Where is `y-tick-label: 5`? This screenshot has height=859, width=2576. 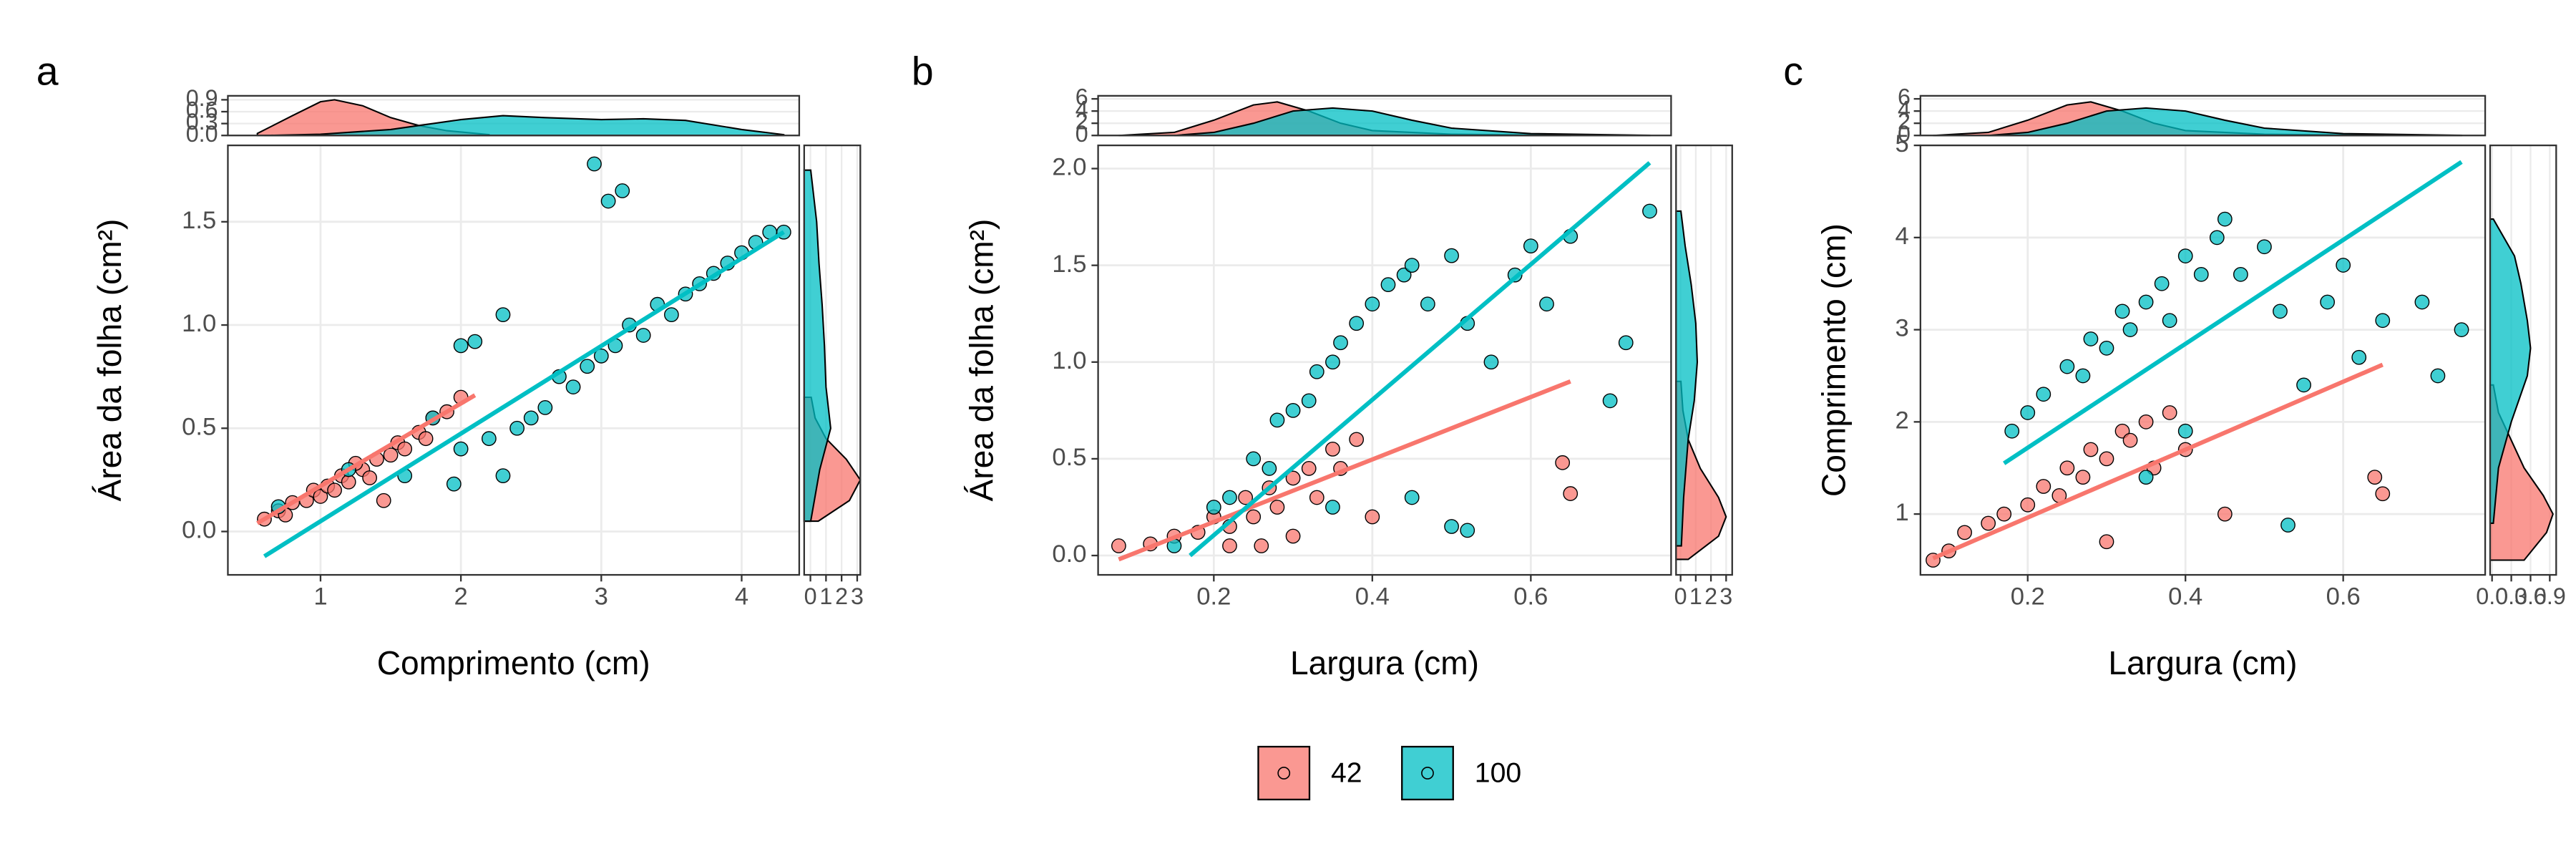
y-tick-label: 5 is located at coordinates (1902, 143).